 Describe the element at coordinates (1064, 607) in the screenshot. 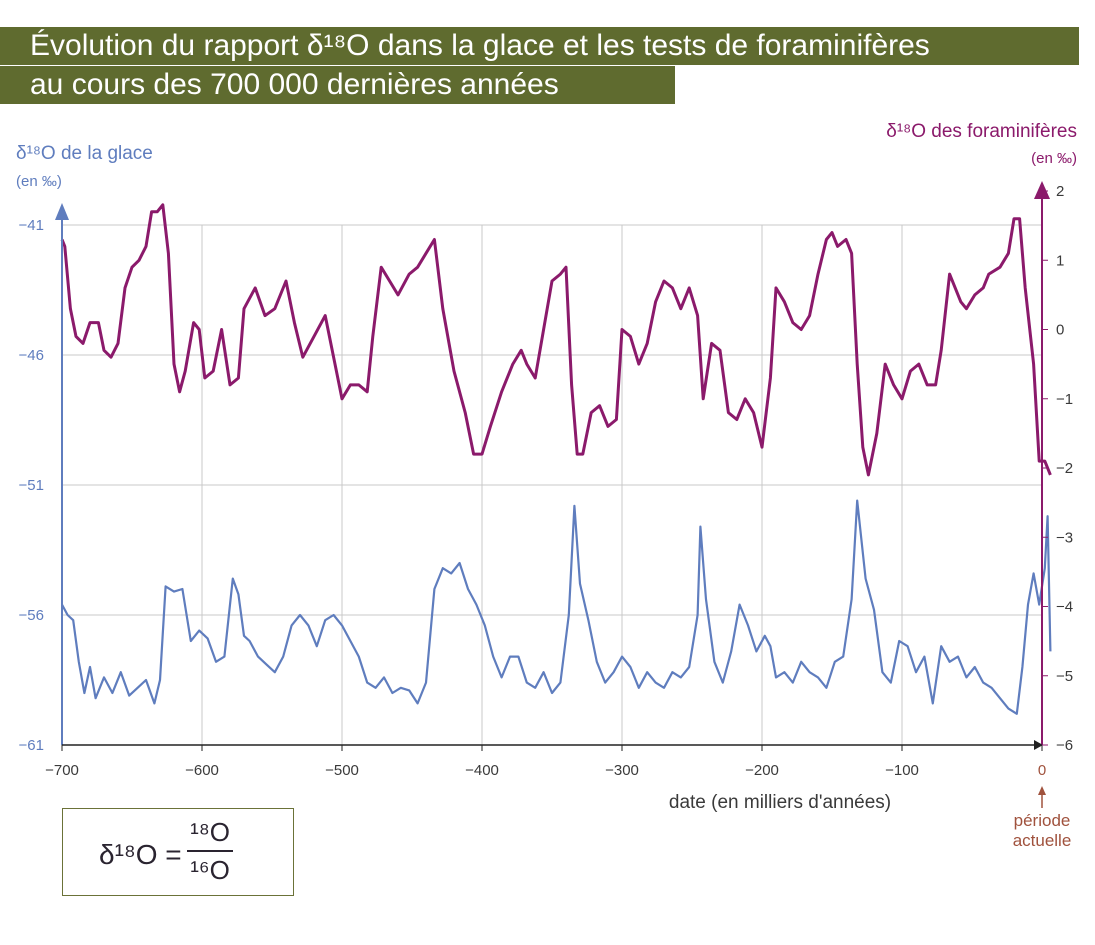

I see `right-tick-label: −4` at that location.